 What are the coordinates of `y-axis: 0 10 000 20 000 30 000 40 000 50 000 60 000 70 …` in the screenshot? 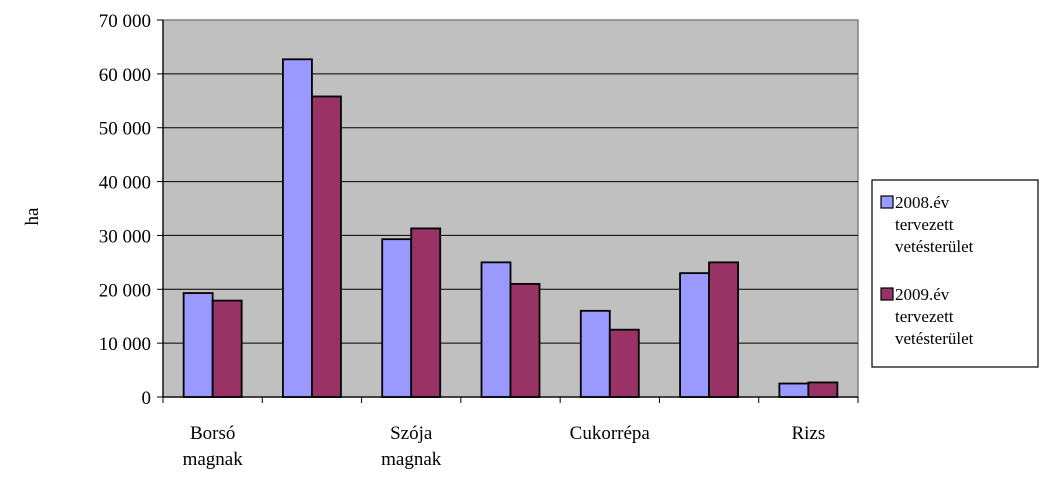 It's located at (131, 210).